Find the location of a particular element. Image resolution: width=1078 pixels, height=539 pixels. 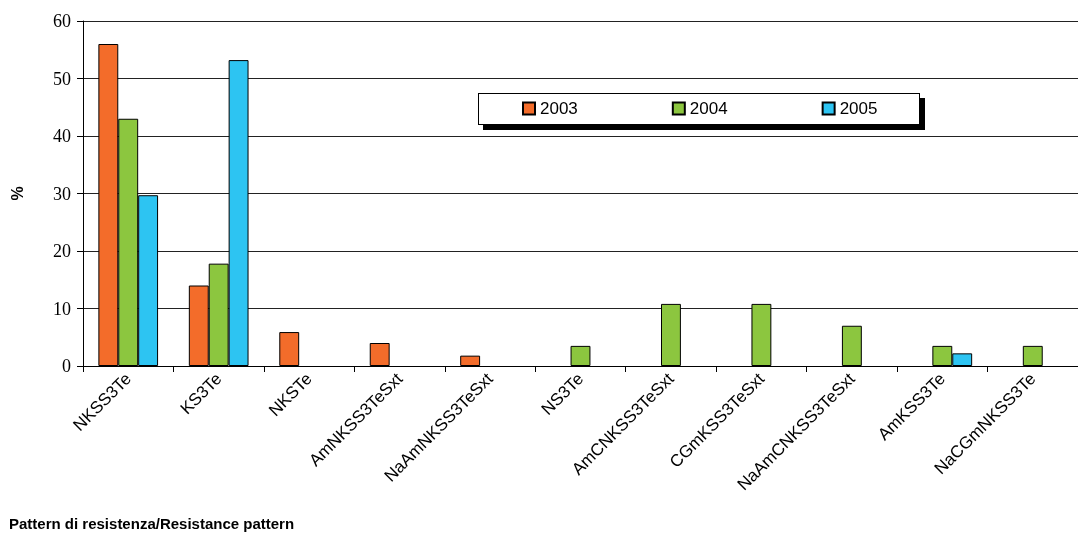

legend-label: 2005 is located at coordinates (858, 108).